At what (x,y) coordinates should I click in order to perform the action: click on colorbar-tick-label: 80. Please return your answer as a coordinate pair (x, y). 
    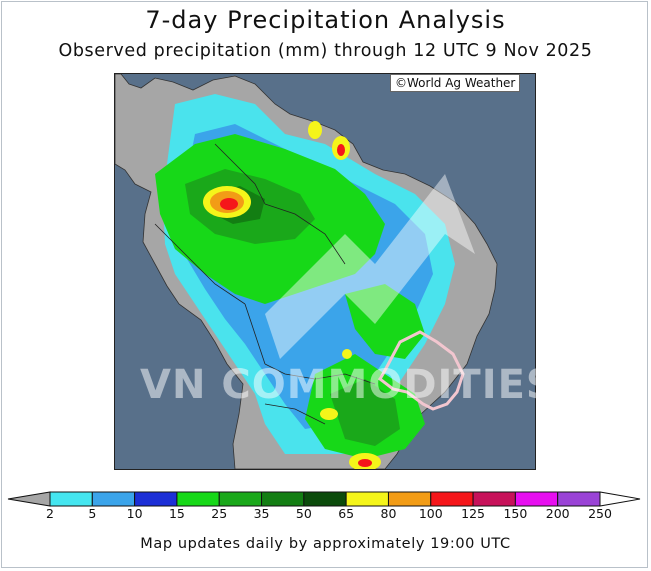
    Looking at the image, I should click on (388, 513).